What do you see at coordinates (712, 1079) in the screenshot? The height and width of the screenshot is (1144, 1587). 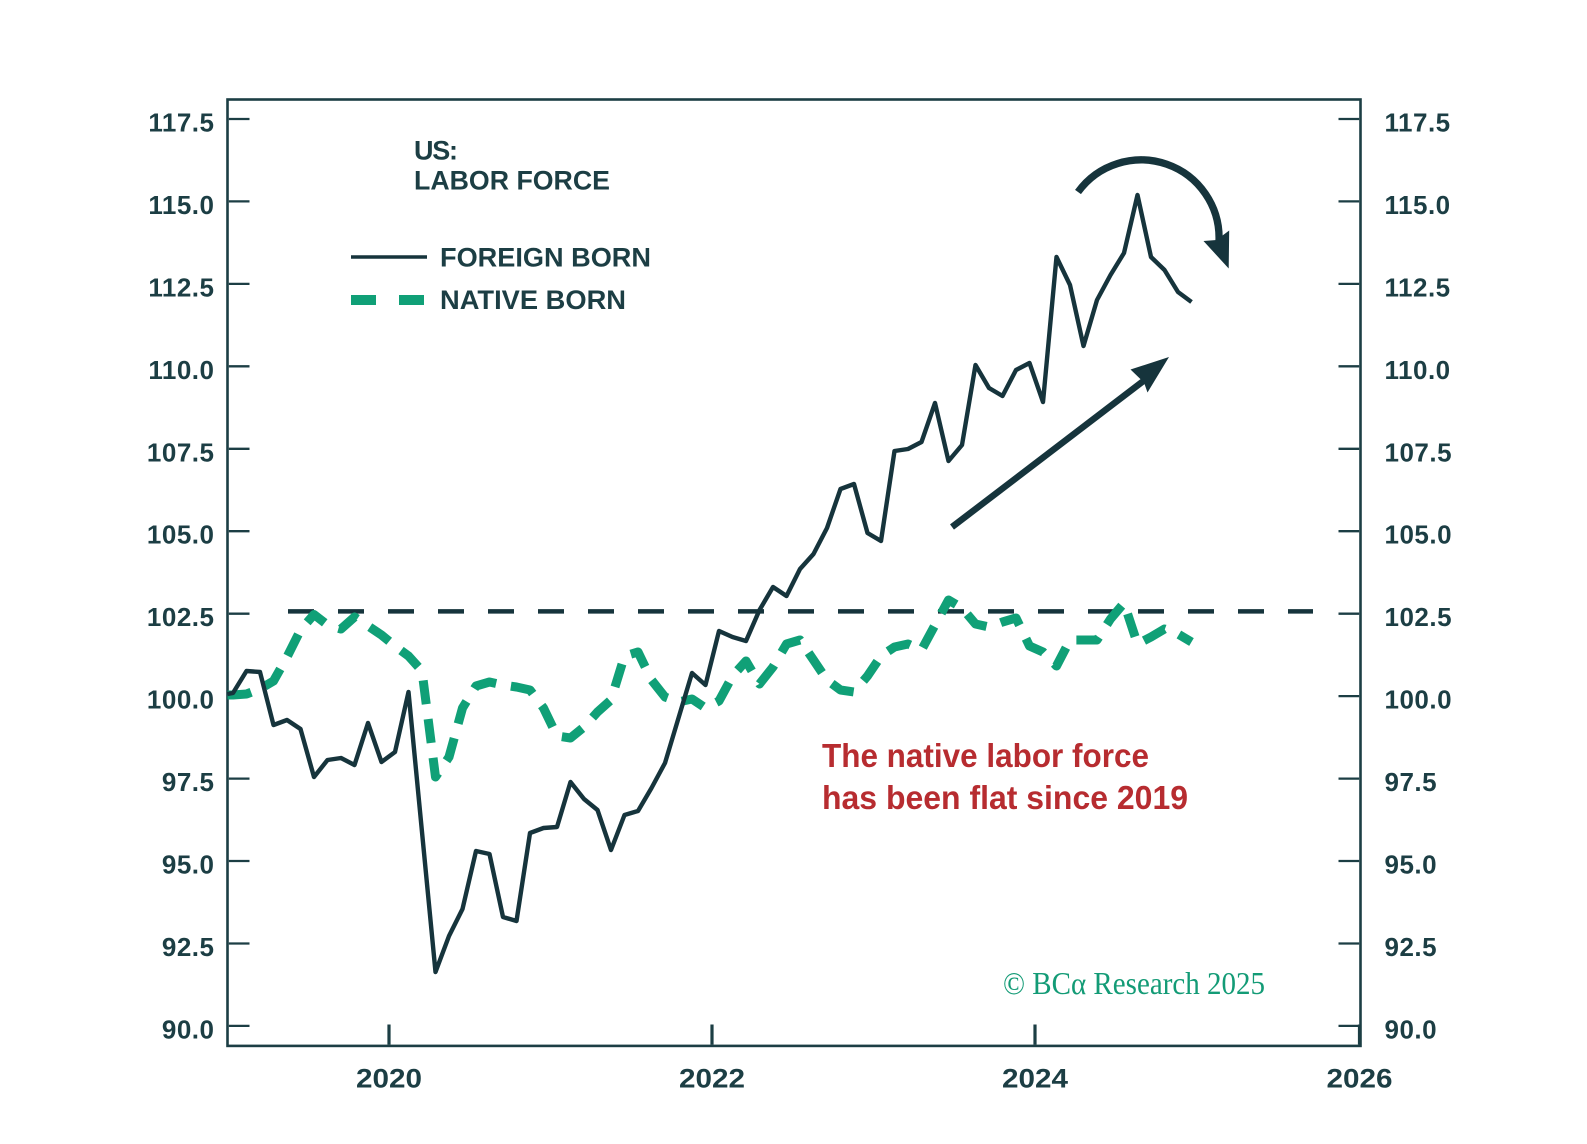 I see `svg-text: 2022` at bounding box center [712, 1079].